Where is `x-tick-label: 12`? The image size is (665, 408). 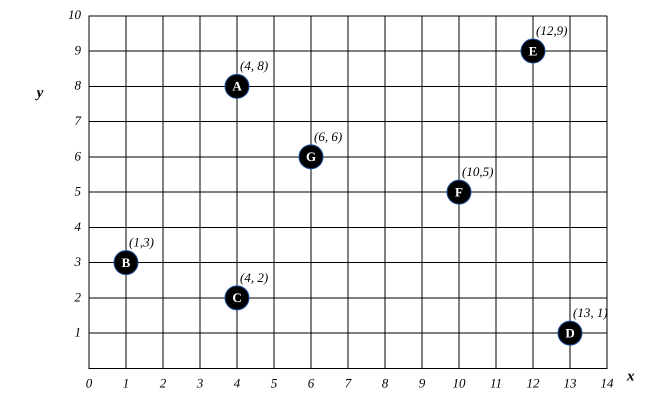 x-tick-label: 12 is located at coordinates (533, 383).